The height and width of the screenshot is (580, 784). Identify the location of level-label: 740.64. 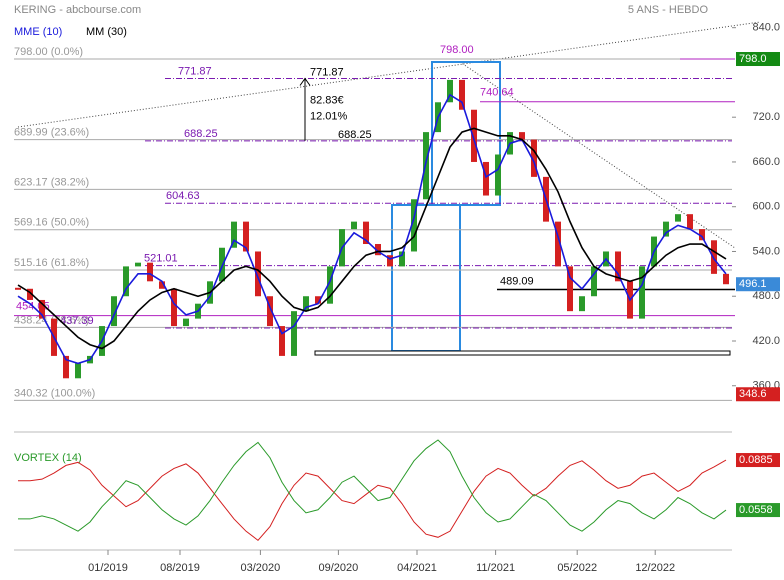
(497, 93).